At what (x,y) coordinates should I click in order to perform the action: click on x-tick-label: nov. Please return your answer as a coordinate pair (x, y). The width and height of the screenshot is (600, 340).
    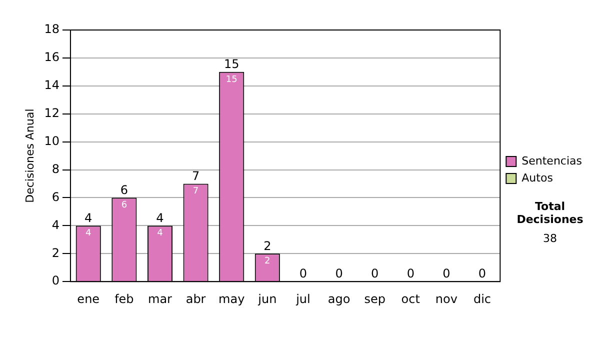
    Looking at the image, I should click on (446, 299).